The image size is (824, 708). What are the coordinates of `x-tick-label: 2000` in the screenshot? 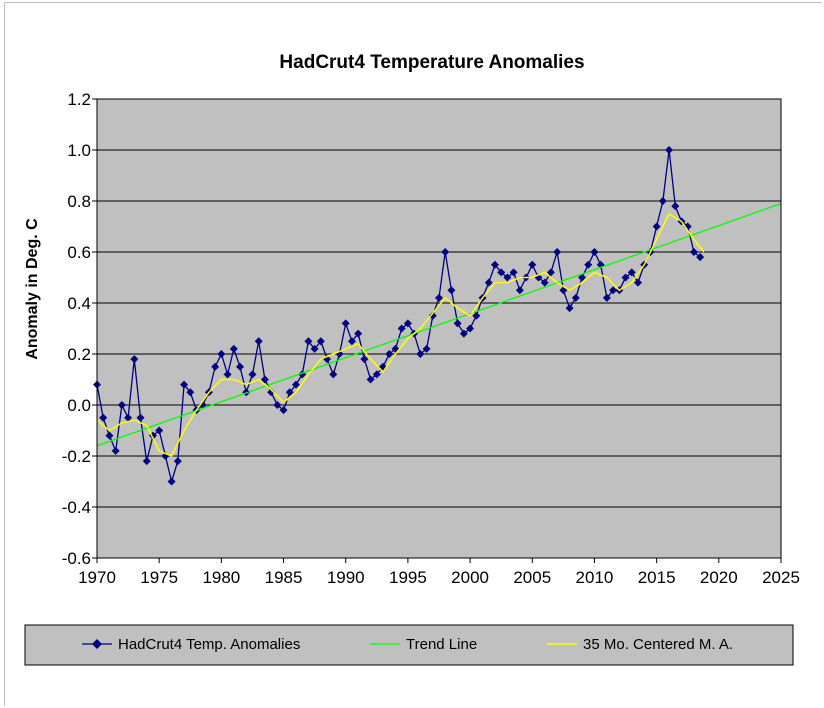 It's located at (470, 577).